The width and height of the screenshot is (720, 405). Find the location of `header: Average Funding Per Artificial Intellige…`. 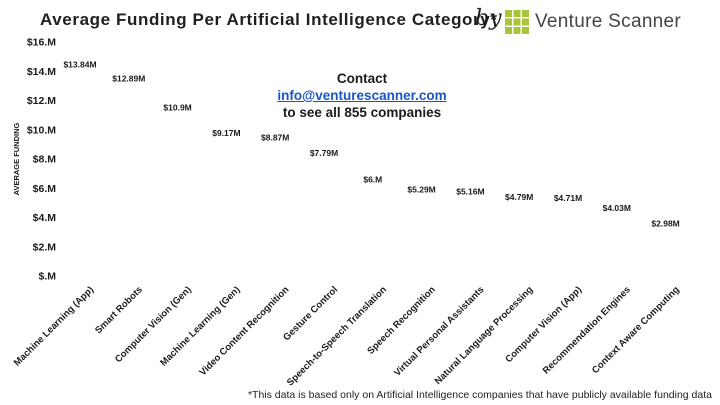

header: Average Funding Per Artificial Intellige… is located at coordinates (360, 22).